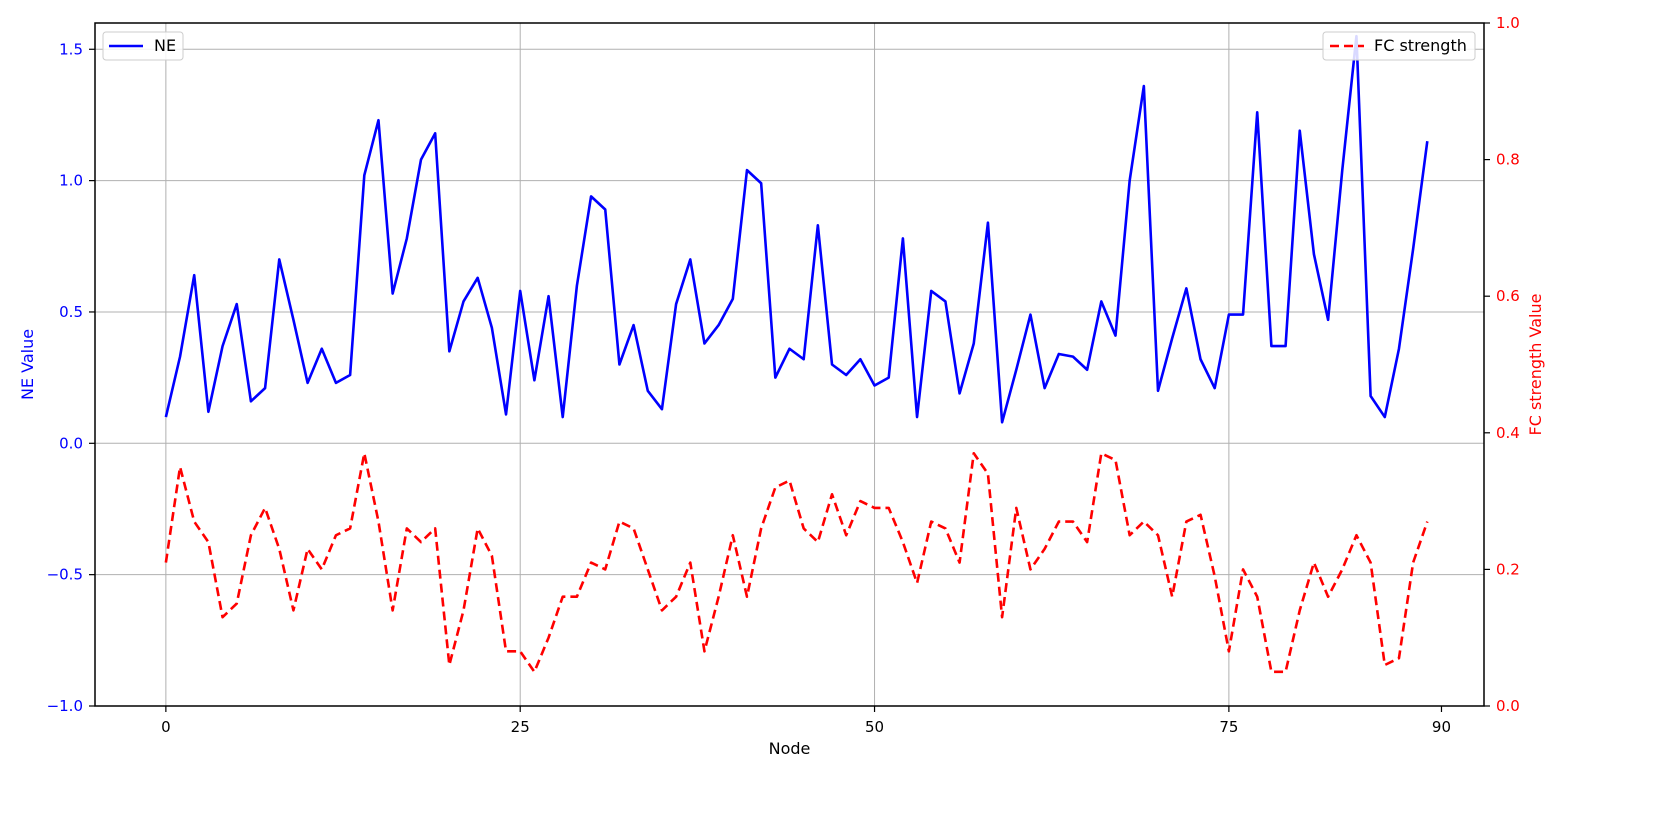 This screenshot has width=1679, height=821. Describe the element at coordinates (1508, 433) in the screenshot. I see `y-right-tick-label: 0.4` at that location.